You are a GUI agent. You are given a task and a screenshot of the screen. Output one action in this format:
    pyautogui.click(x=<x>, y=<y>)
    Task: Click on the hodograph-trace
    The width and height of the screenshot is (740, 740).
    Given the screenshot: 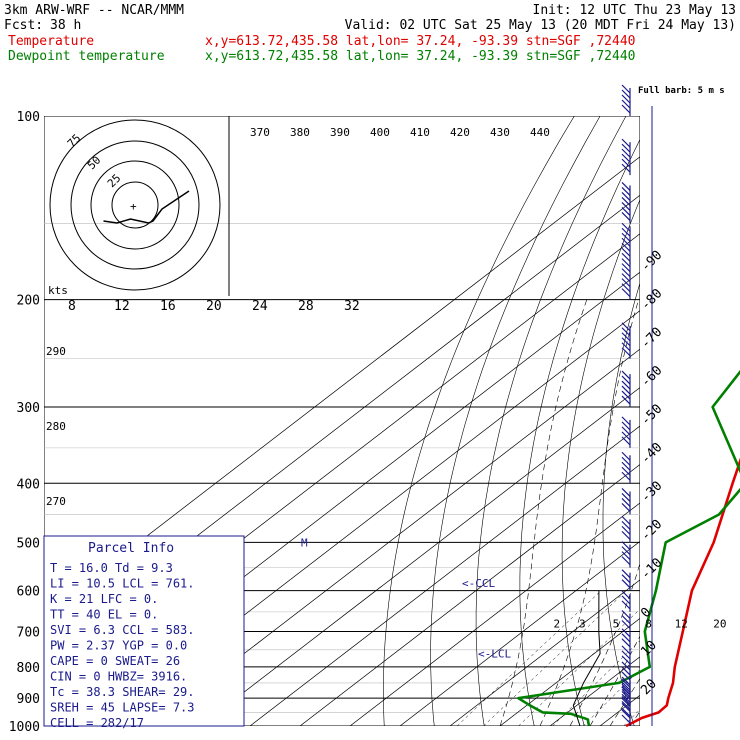 What is the action you would take?
    pyautogui.click(x=146, y=207)
    